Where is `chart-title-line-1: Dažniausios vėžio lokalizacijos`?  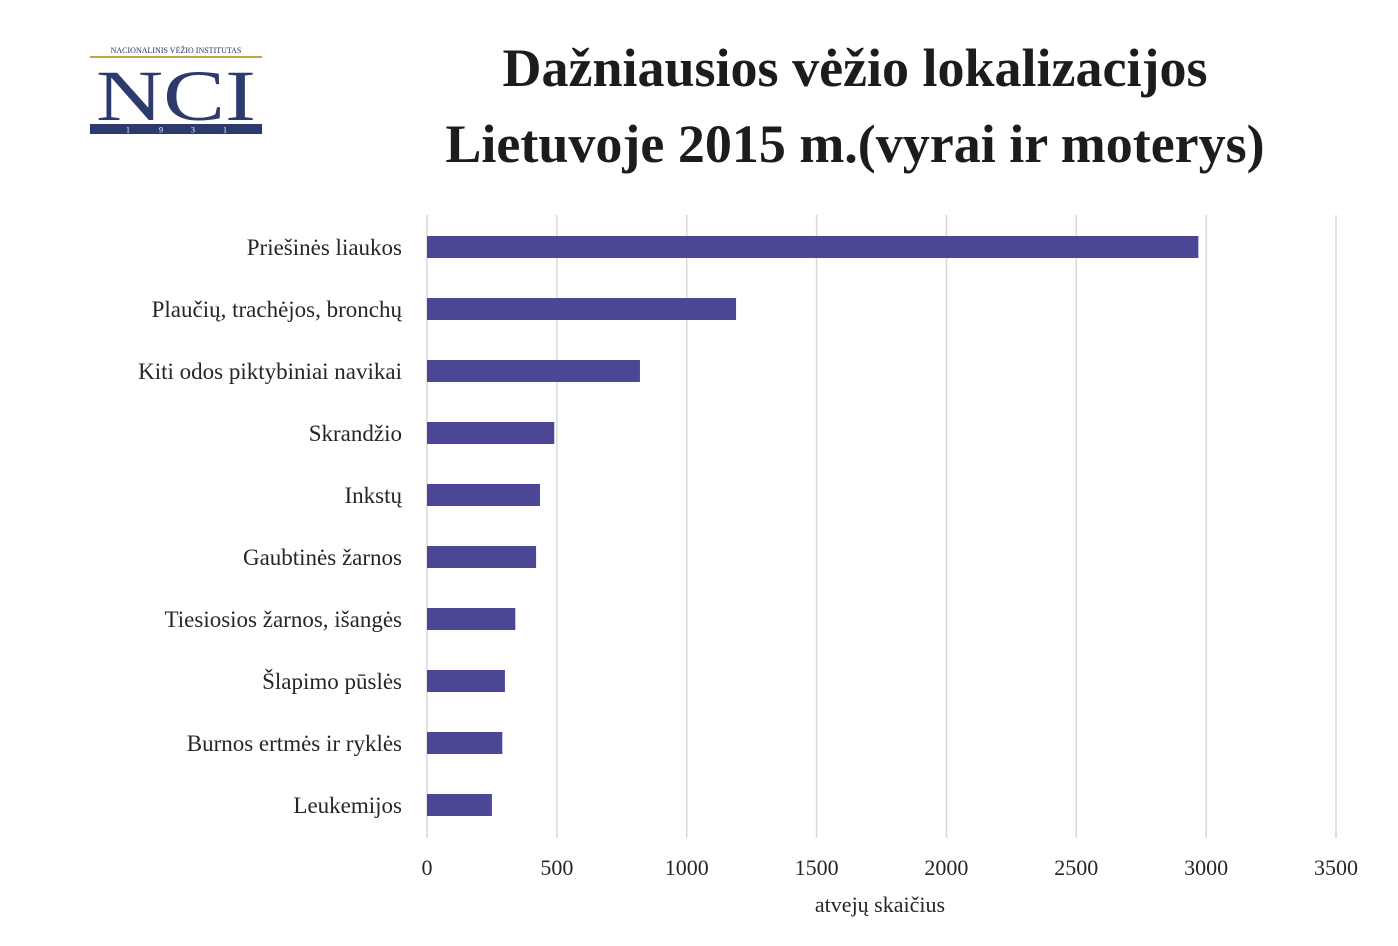 chart-title-line-1: Dažniausios vėžio lokalizacijos is located at coordinates (855, 68).